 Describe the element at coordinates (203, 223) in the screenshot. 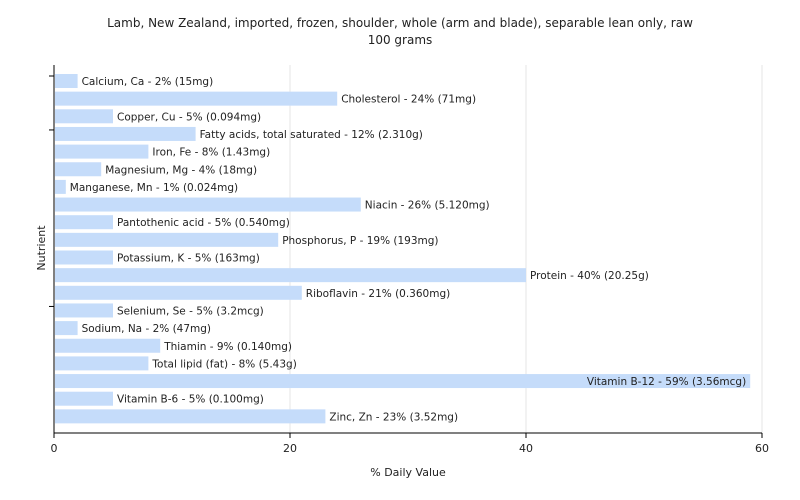

I see `bar-label: Pantothenic acid - 5% (0.540mg)` at that location.